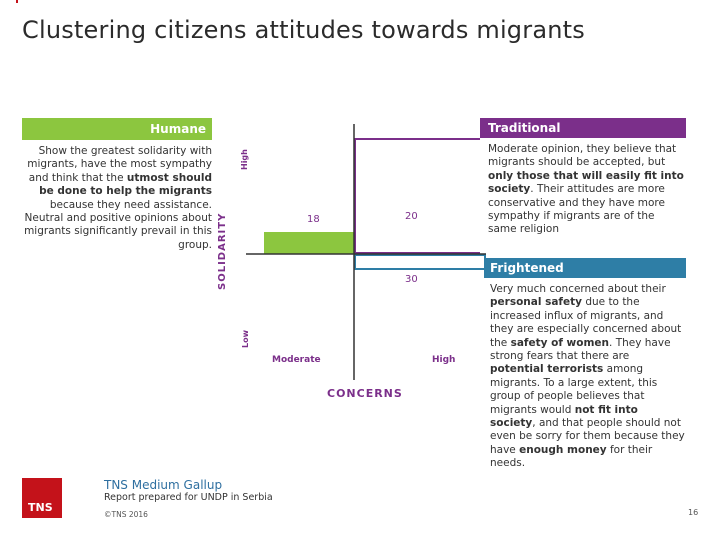  I want to click on traditional-label: Traditional, so click(524, 128).